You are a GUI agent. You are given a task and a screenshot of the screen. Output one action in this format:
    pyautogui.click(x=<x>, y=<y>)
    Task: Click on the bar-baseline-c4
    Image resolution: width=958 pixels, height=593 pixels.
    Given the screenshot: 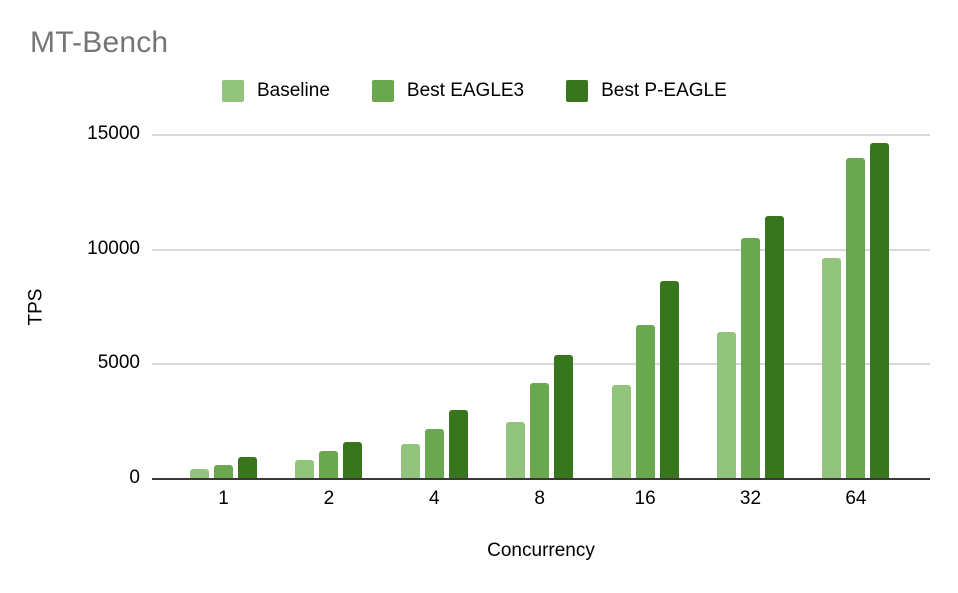 What is the action you would take?
    pyautogui.click(x=410, y=461)
    